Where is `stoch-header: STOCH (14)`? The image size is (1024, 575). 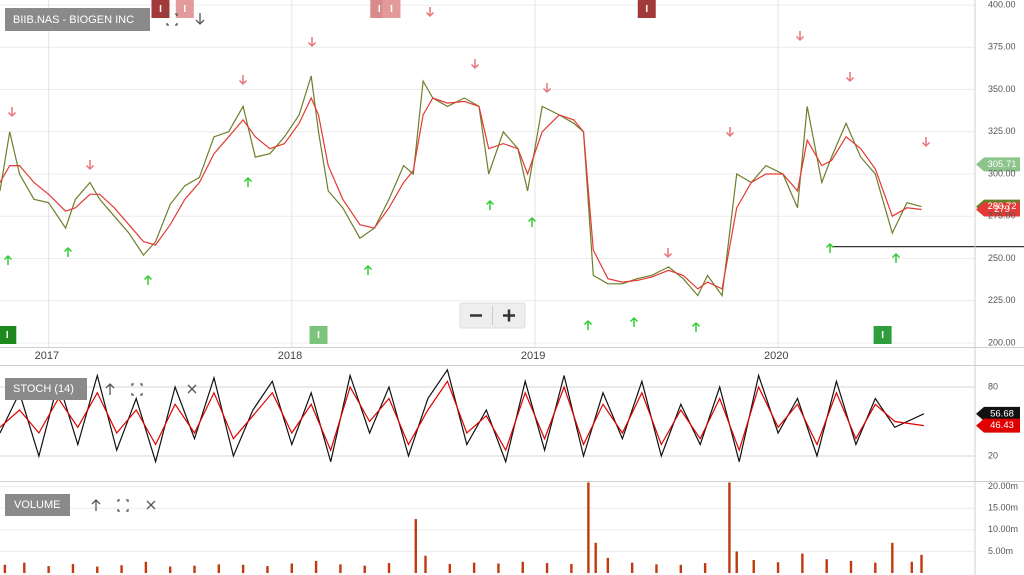
stoch-header: STOCH (14) is located at coordinates (101, 389).